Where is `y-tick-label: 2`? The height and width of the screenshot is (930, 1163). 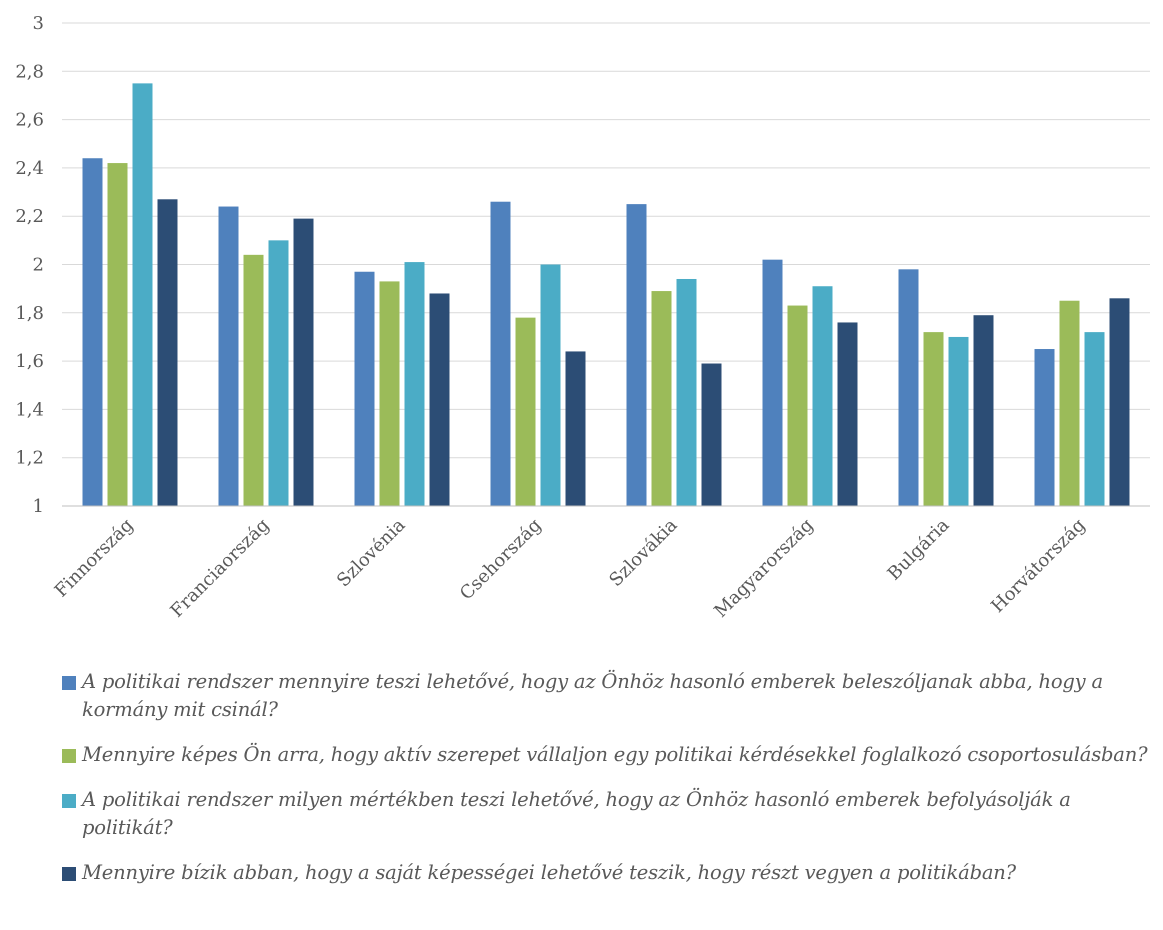 y-tick-label: 2 is located at coordinates (38, 265).